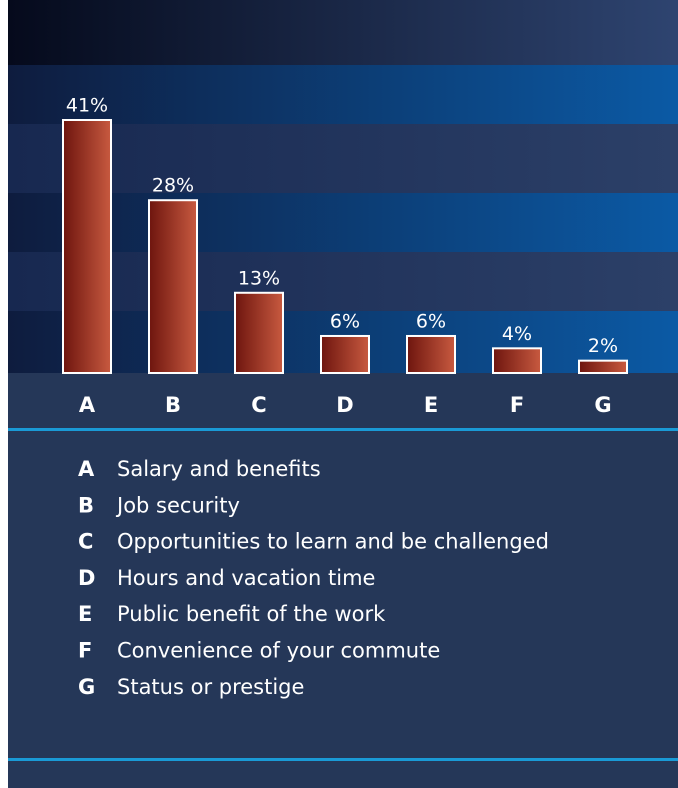 The image size is (678, 788). What do you see at coordinates (86, 687) in the screenshot?
I see `legend-key: G` at bounding box center [86, 687].